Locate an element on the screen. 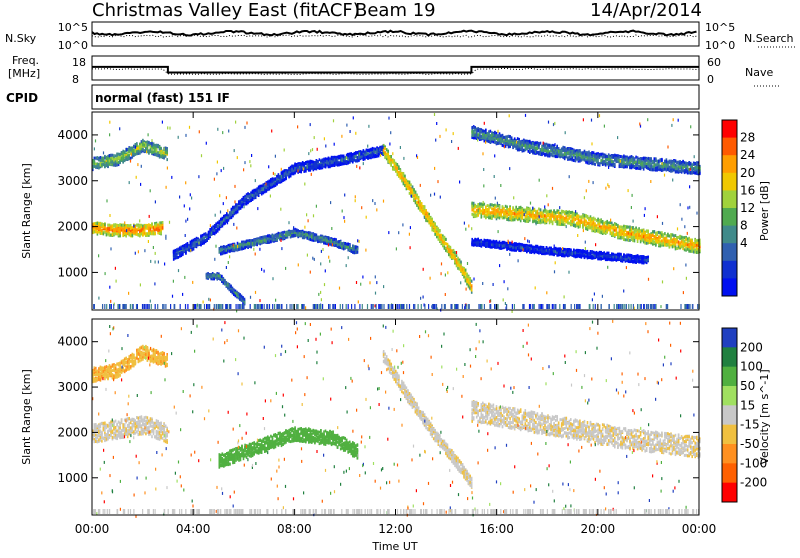 Image resolution: width=800 pixels, height=558 pixels. freq-unit-label: [MHz] is located at coordinates (24, 73).